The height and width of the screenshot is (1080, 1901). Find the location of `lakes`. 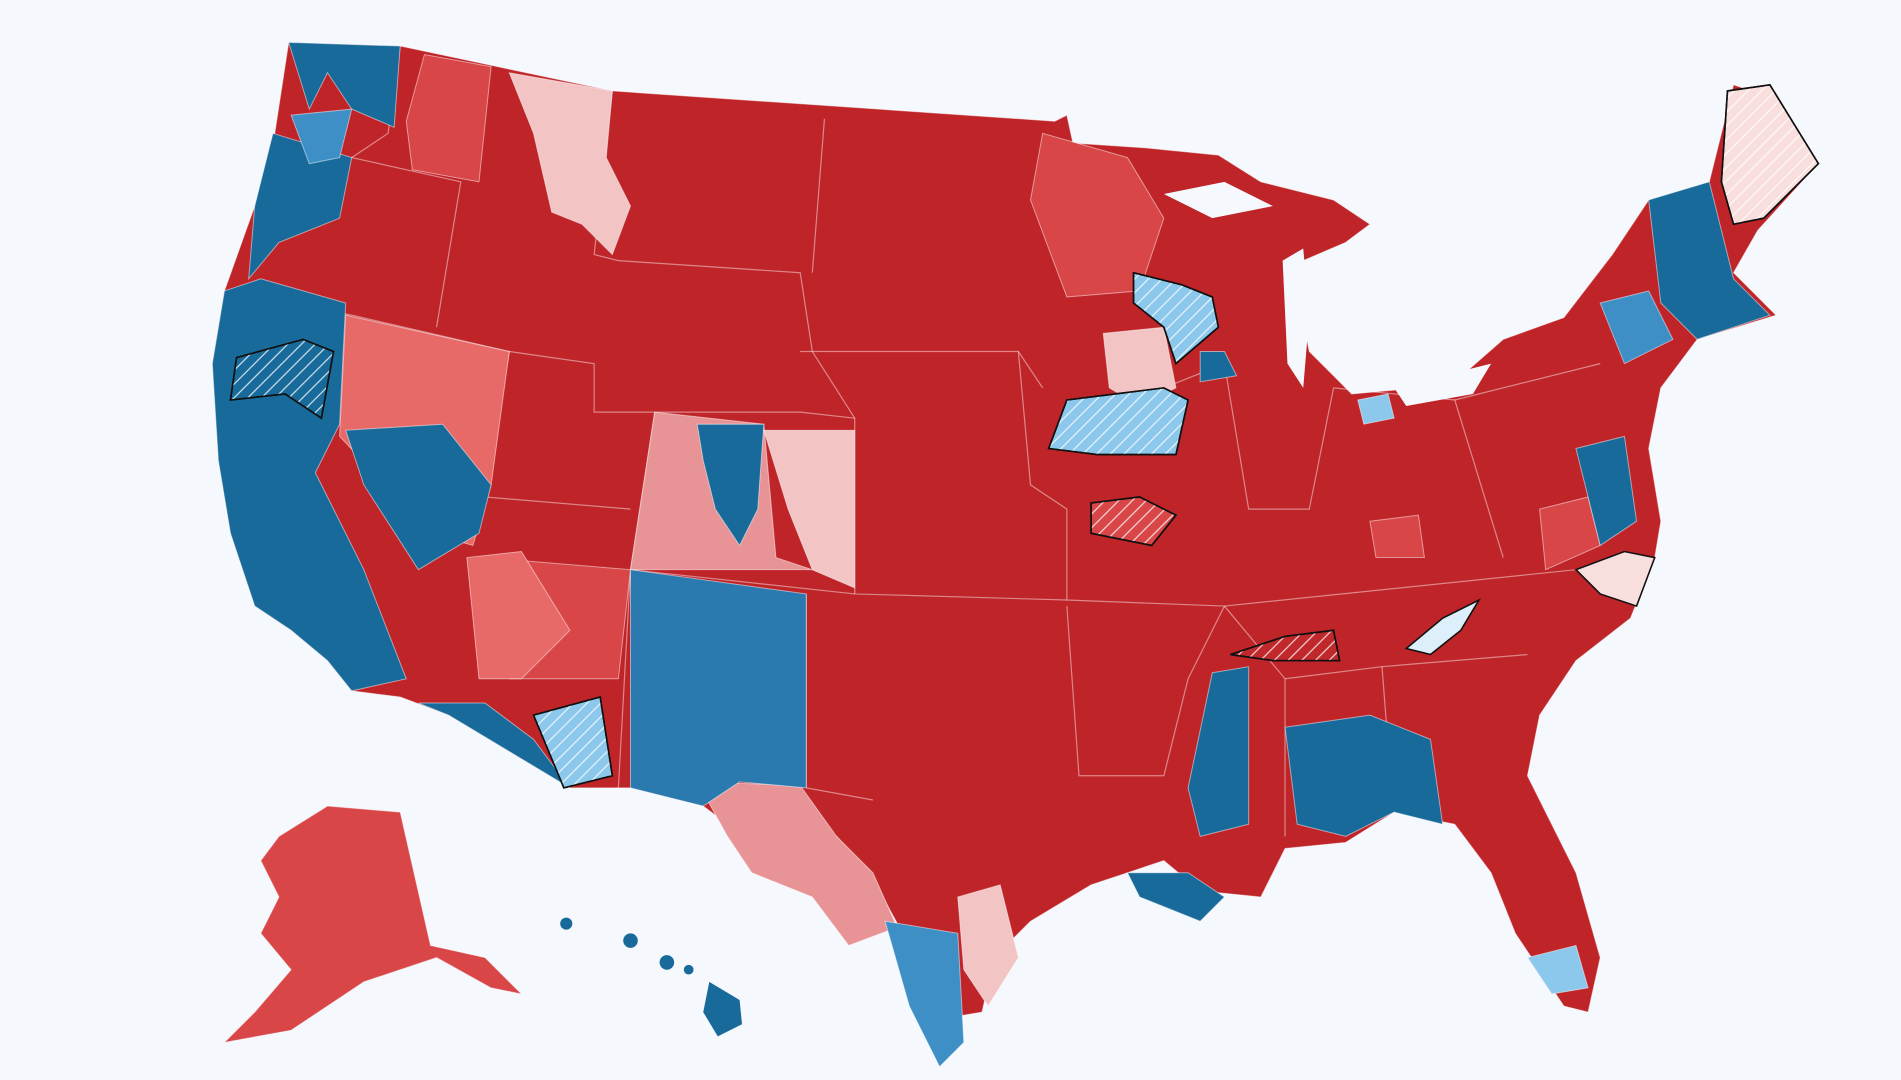

lakes is located at coordinates (1327, 294).